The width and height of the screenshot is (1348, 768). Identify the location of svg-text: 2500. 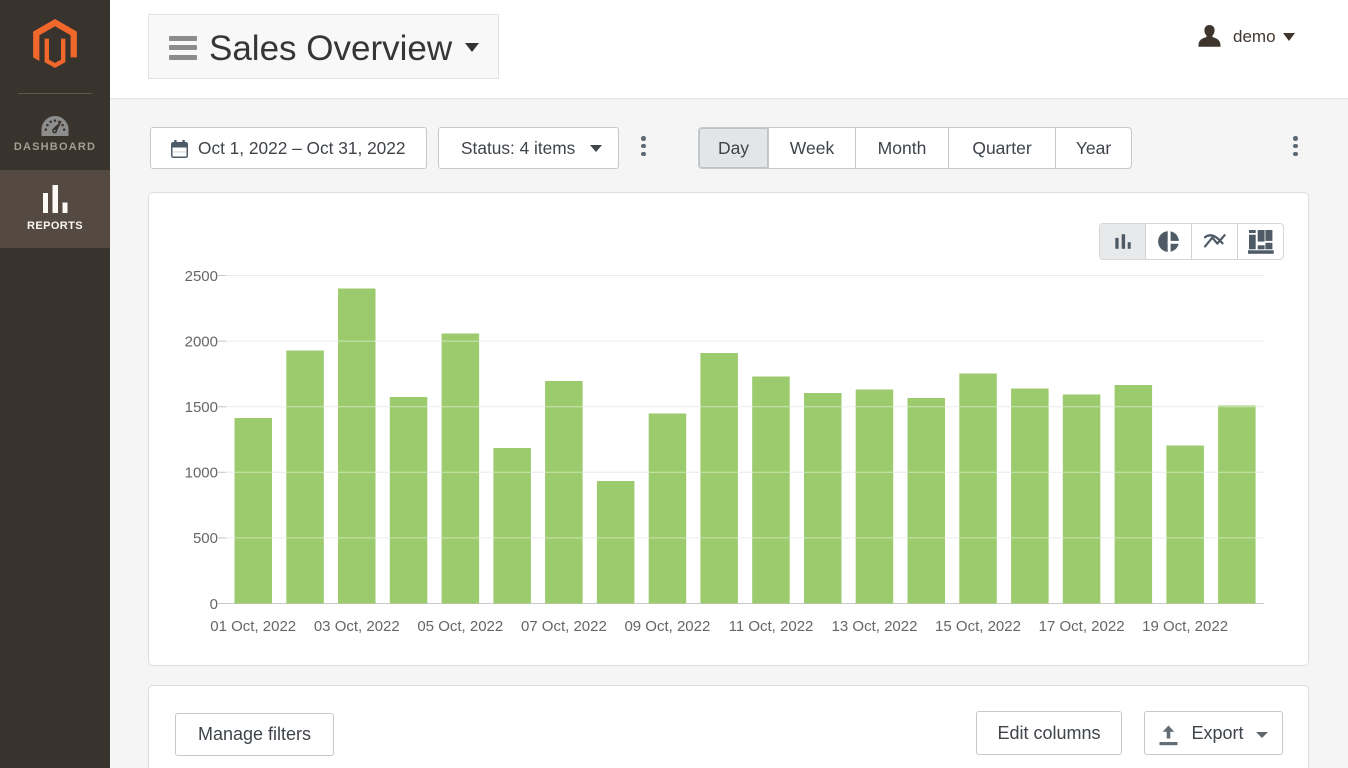
(201, 276).